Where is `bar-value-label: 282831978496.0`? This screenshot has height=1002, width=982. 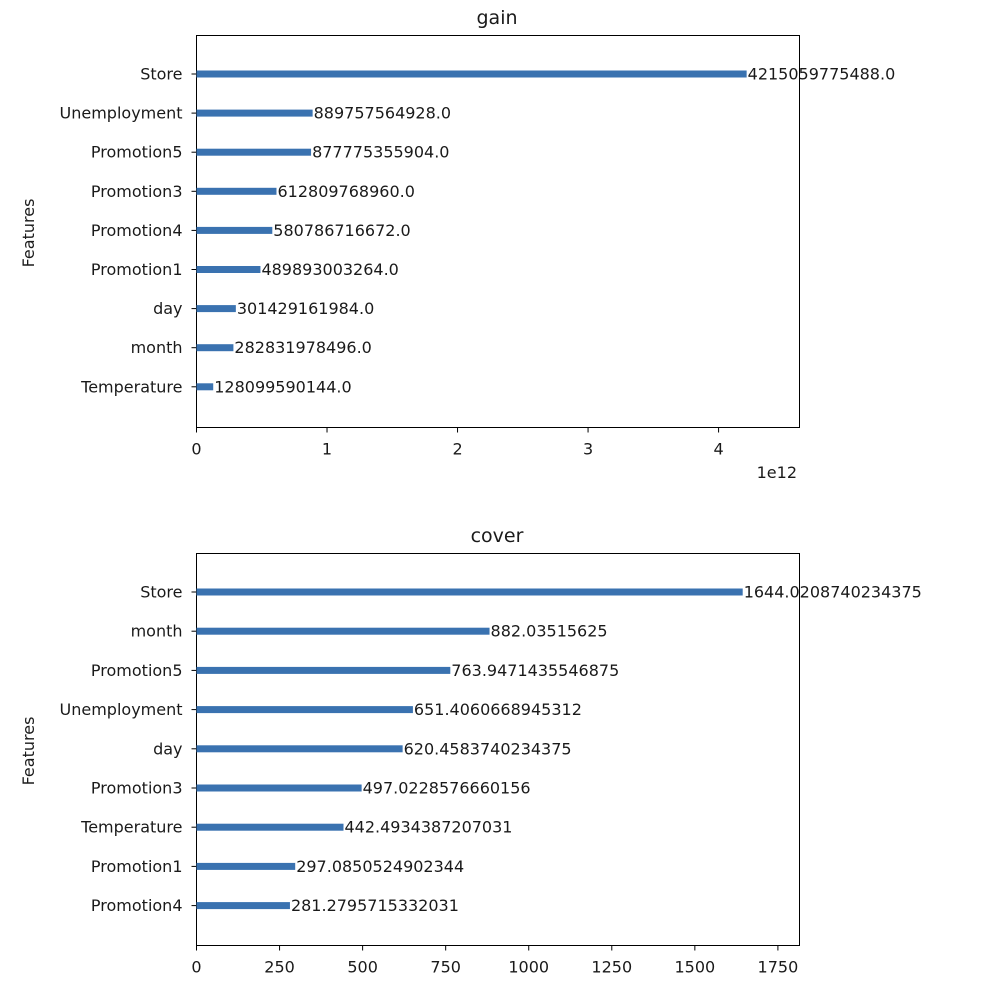
bar-value-label: 282831978496.0 is located at coordinates (302, 347).